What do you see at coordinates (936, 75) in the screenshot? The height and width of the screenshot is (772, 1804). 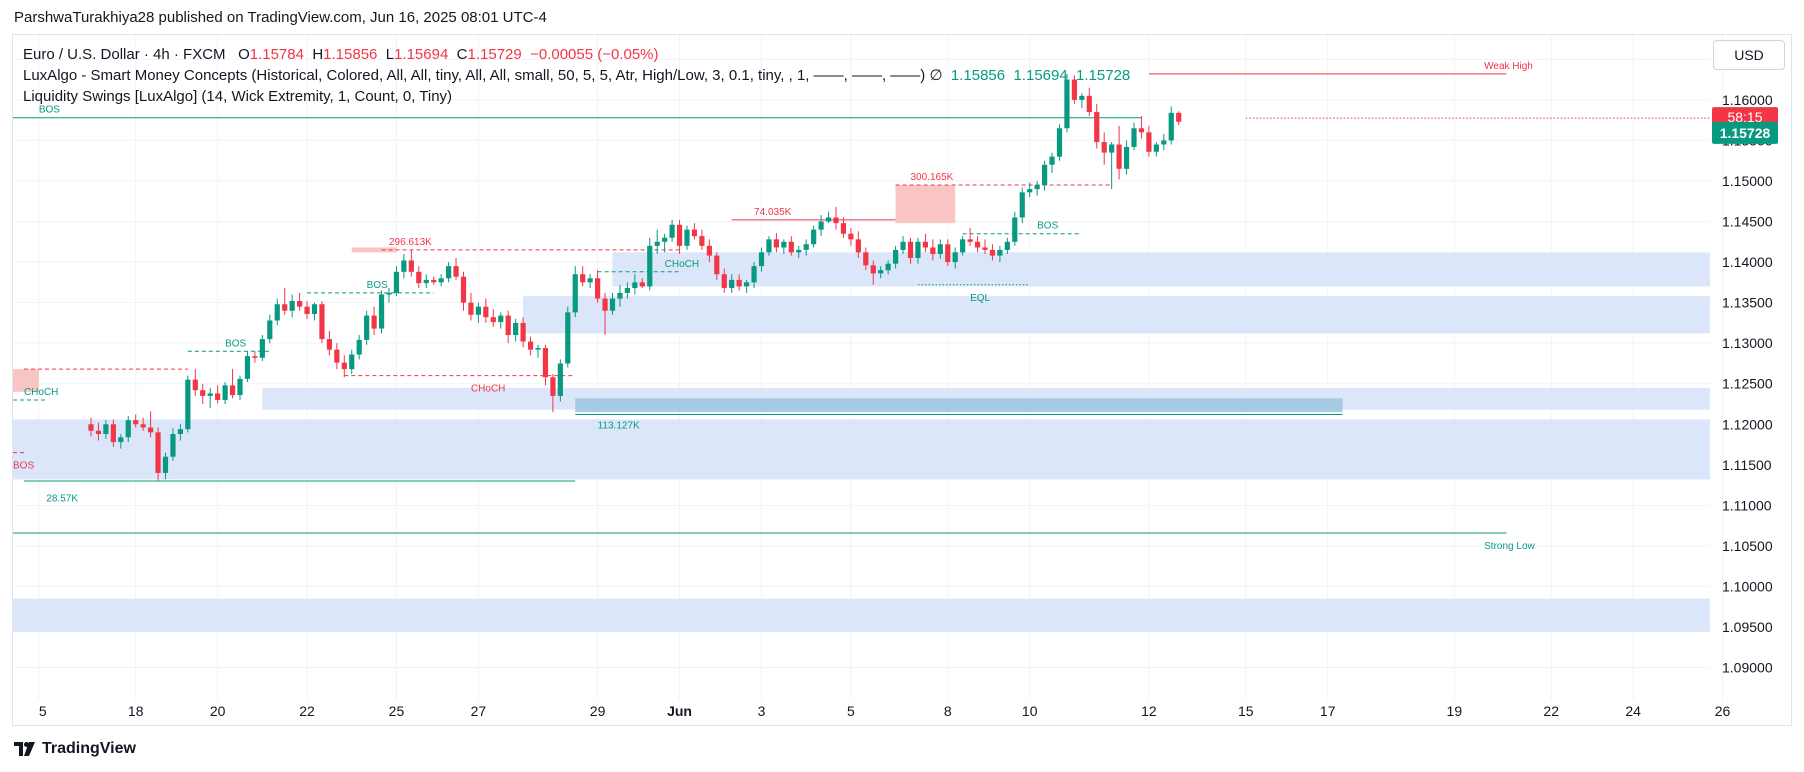 I see `indicator-smc-symbol: ∅` at bounding box center [936, 75].